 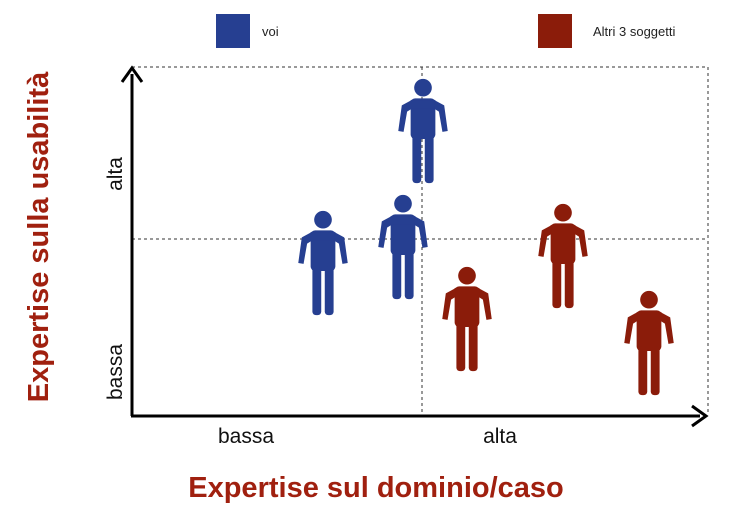 What do you see at coordinates (500, 436) in the screenshot?
I see `x-tick-alta: alta` at bounding box center [500, 436].